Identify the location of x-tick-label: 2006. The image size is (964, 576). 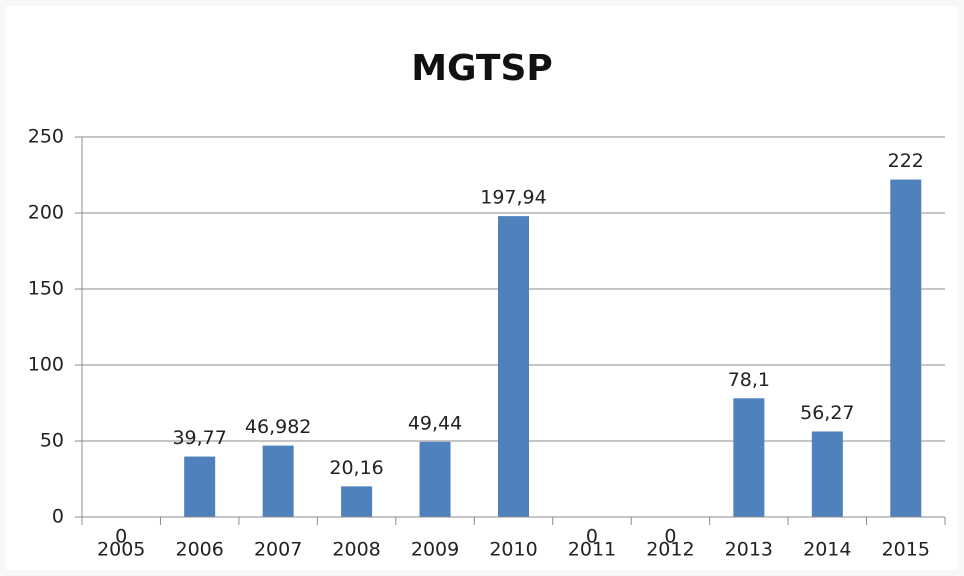
(200, 550).